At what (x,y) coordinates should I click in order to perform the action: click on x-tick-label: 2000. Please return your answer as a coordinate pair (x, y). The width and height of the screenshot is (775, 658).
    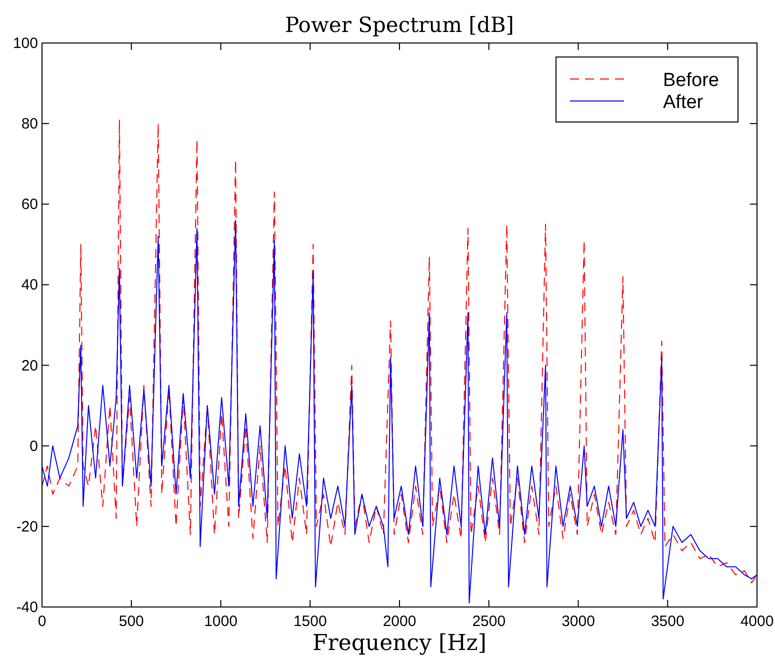
    Looking at the image, I should click on (399, 621).